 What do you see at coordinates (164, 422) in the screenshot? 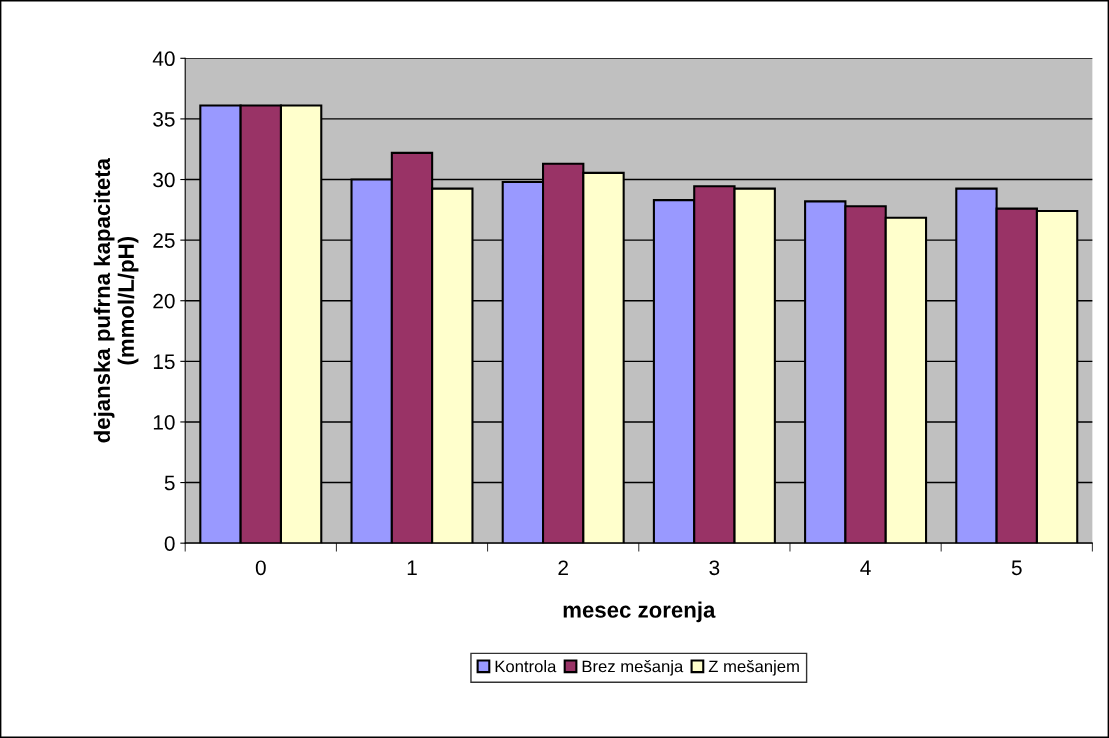
I see `y-tick-label: 10` at bounding box center [164, 422].